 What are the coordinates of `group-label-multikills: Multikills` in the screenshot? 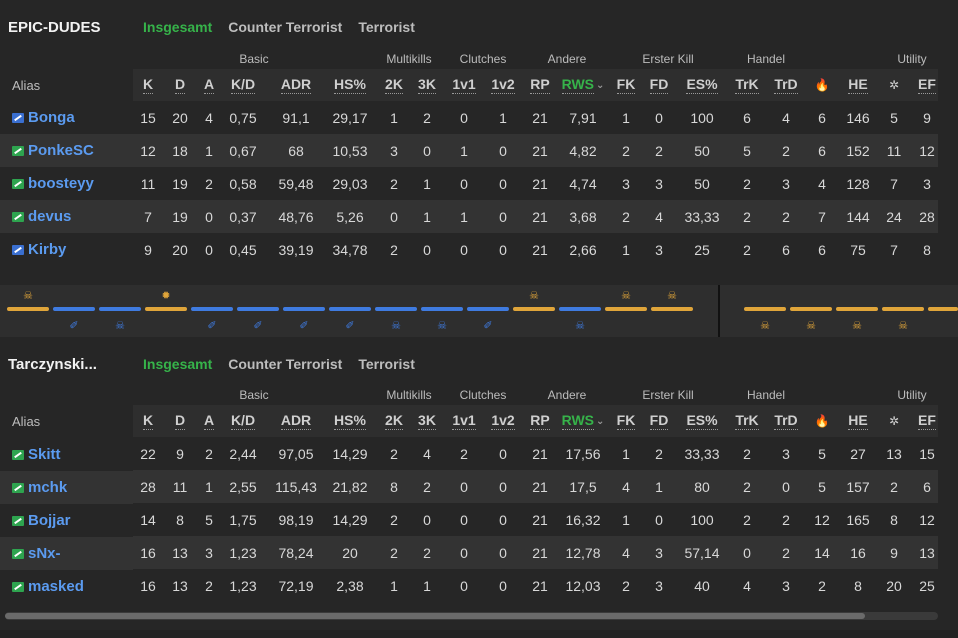 It's located at (409, 59).